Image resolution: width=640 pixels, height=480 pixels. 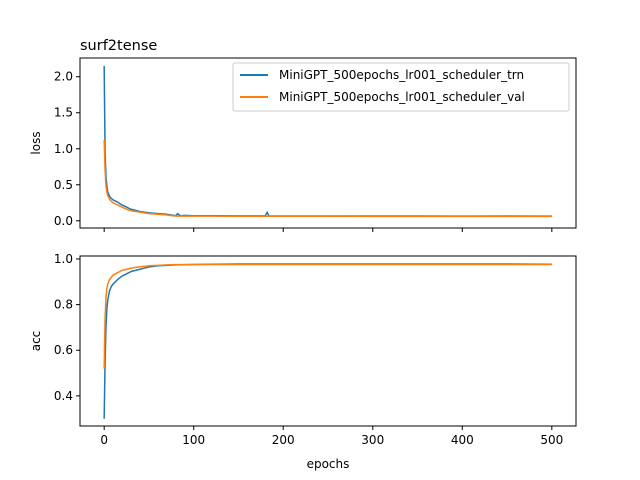 I want to click on legend-label-trn: MiniGPT_500epochs_lr001_scheduler_trn, so click(x=401, y=75).